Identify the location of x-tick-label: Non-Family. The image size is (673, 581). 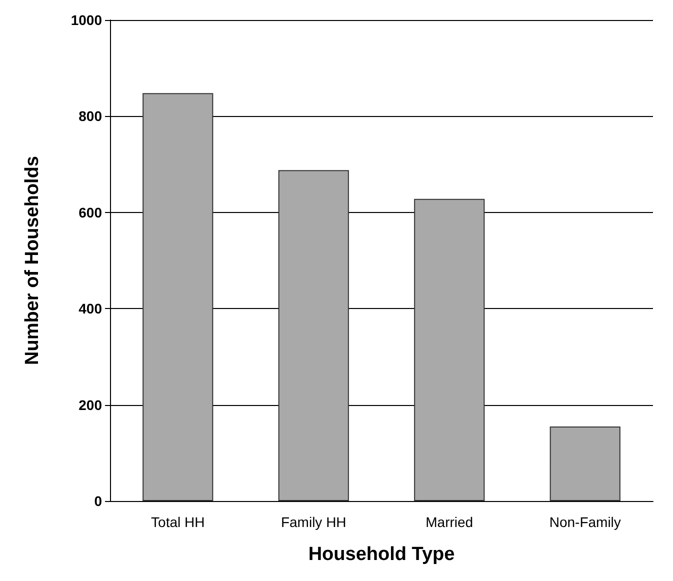
(585, 522).